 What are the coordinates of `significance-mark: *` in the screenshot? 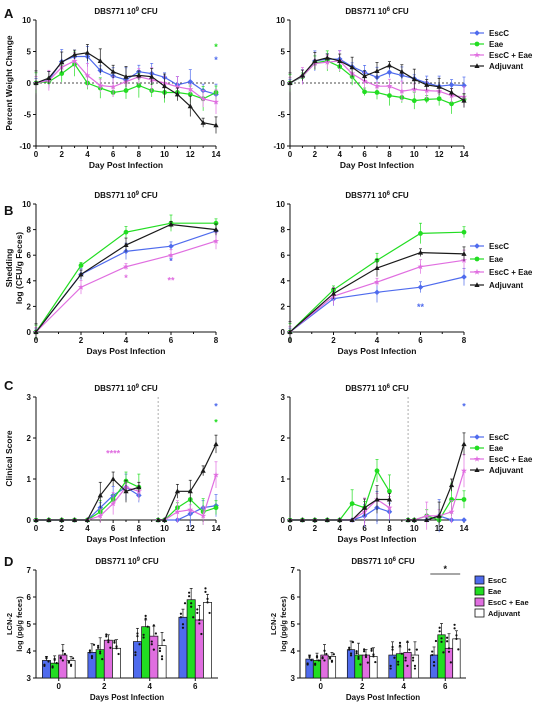 It's located at (216, 423).